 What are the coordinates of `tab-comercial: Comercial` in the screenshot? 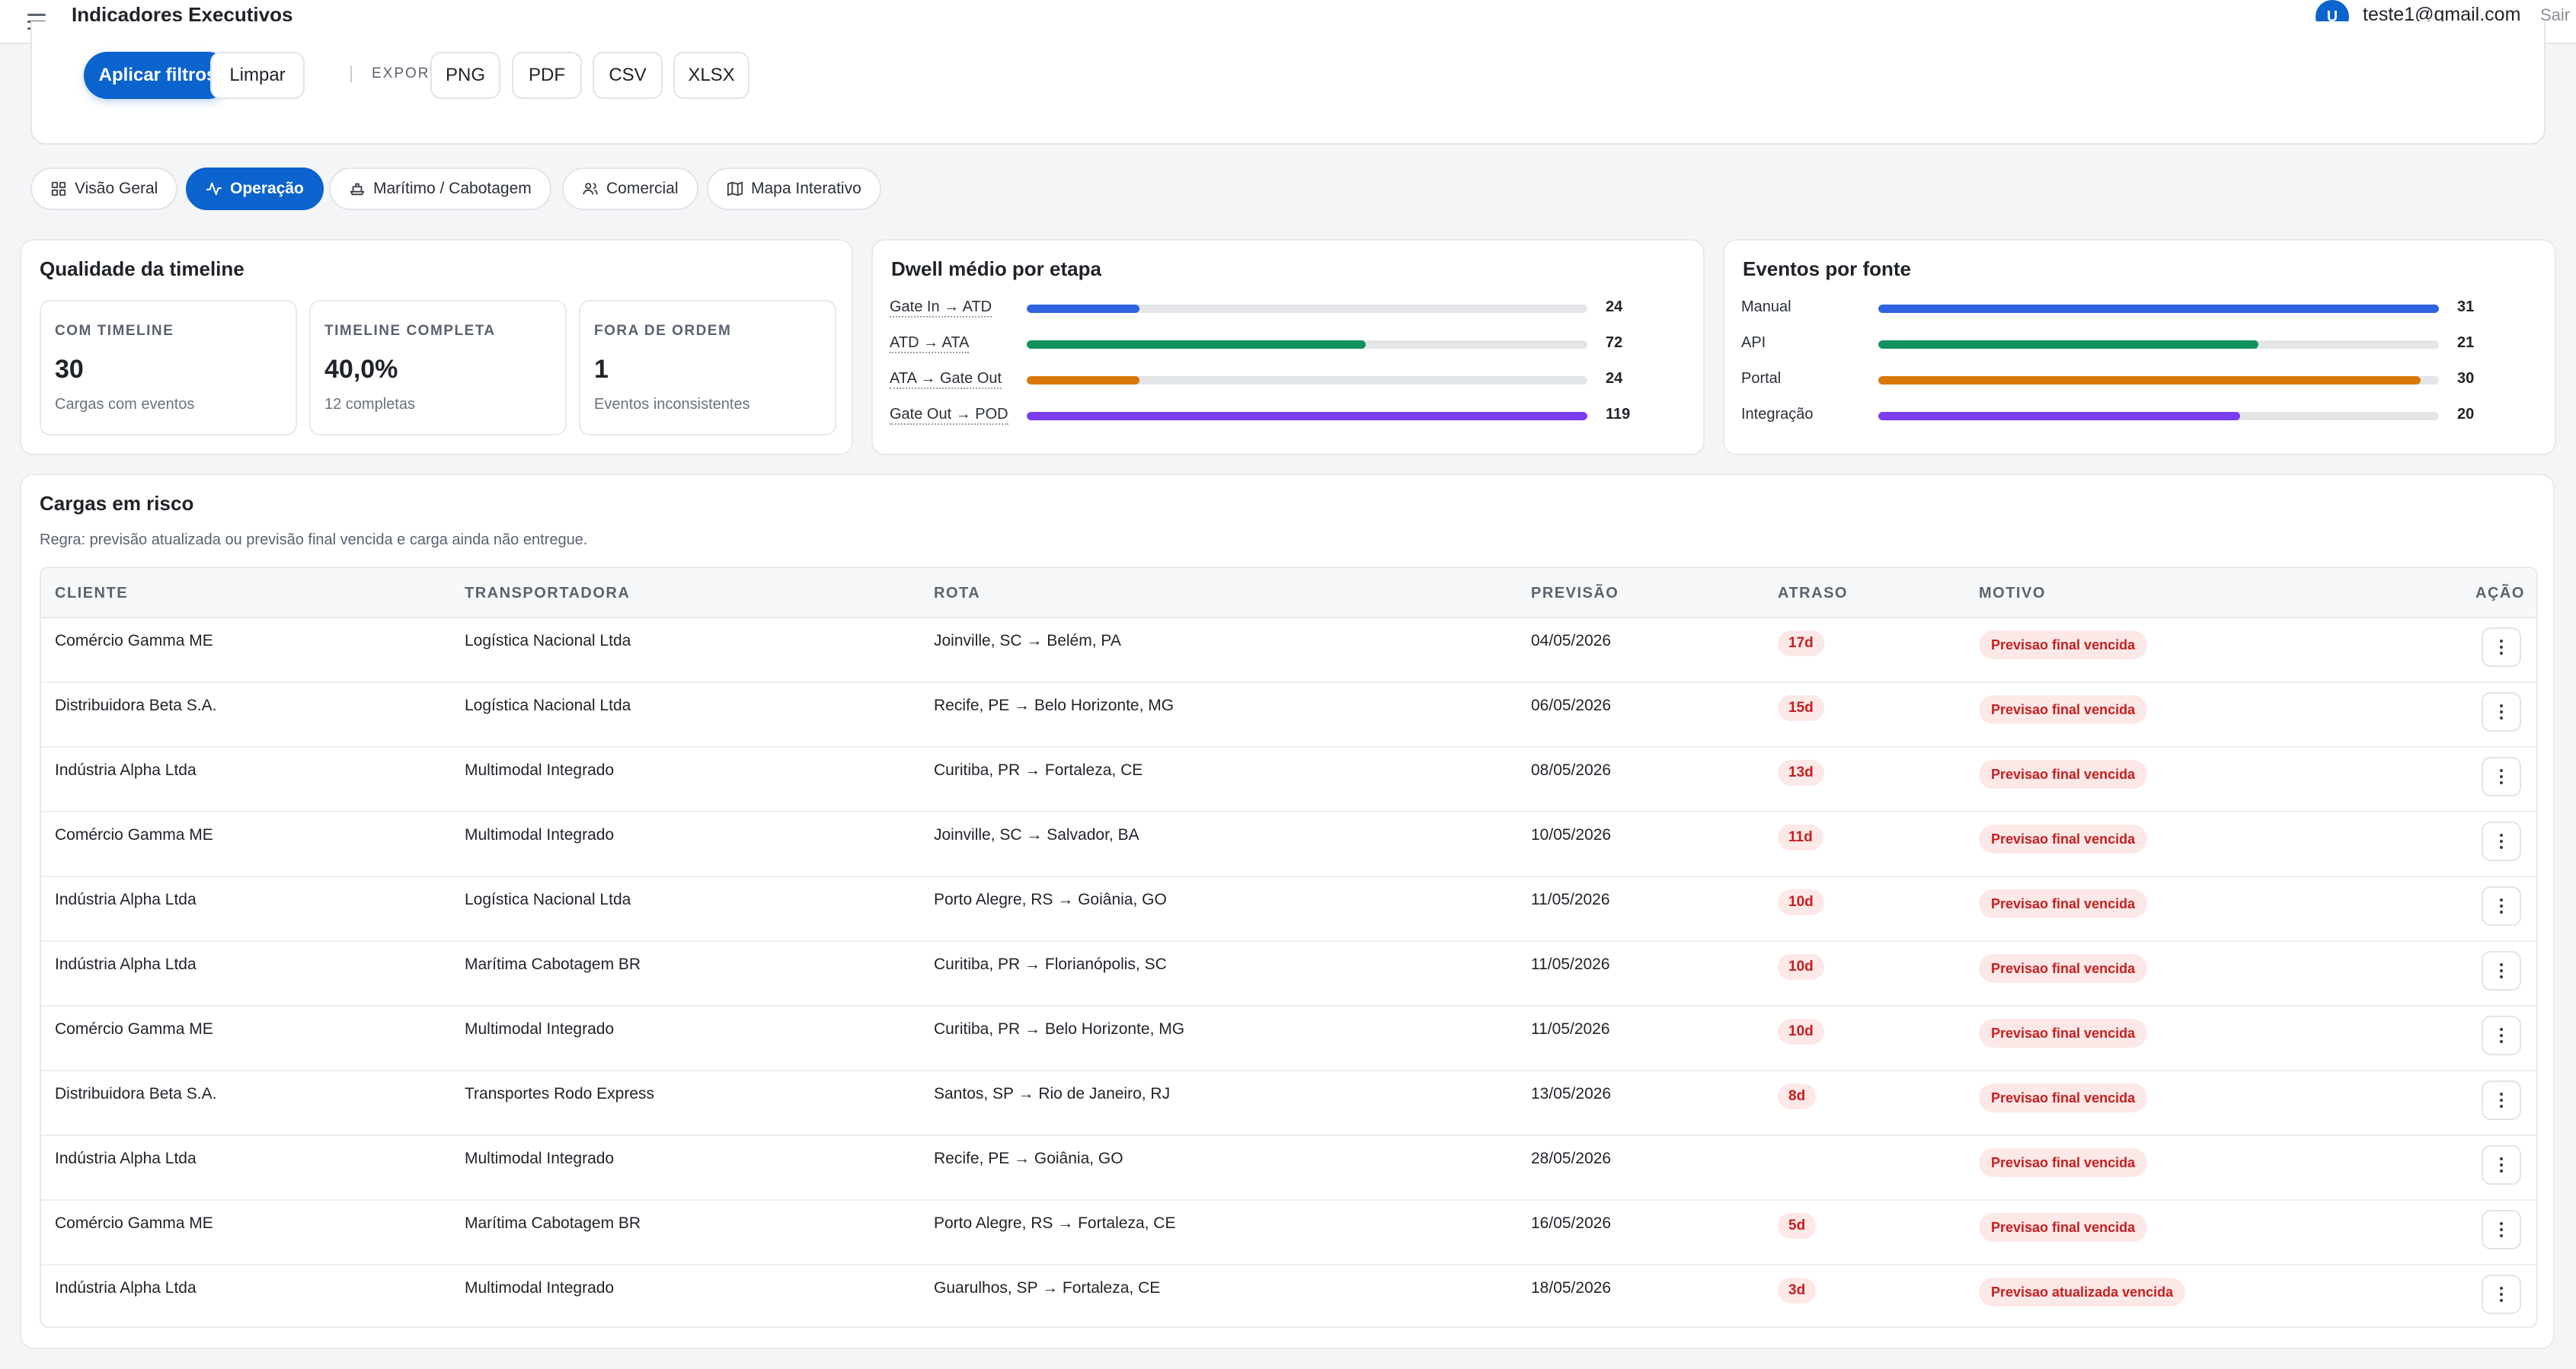 It's located at (630, 189).